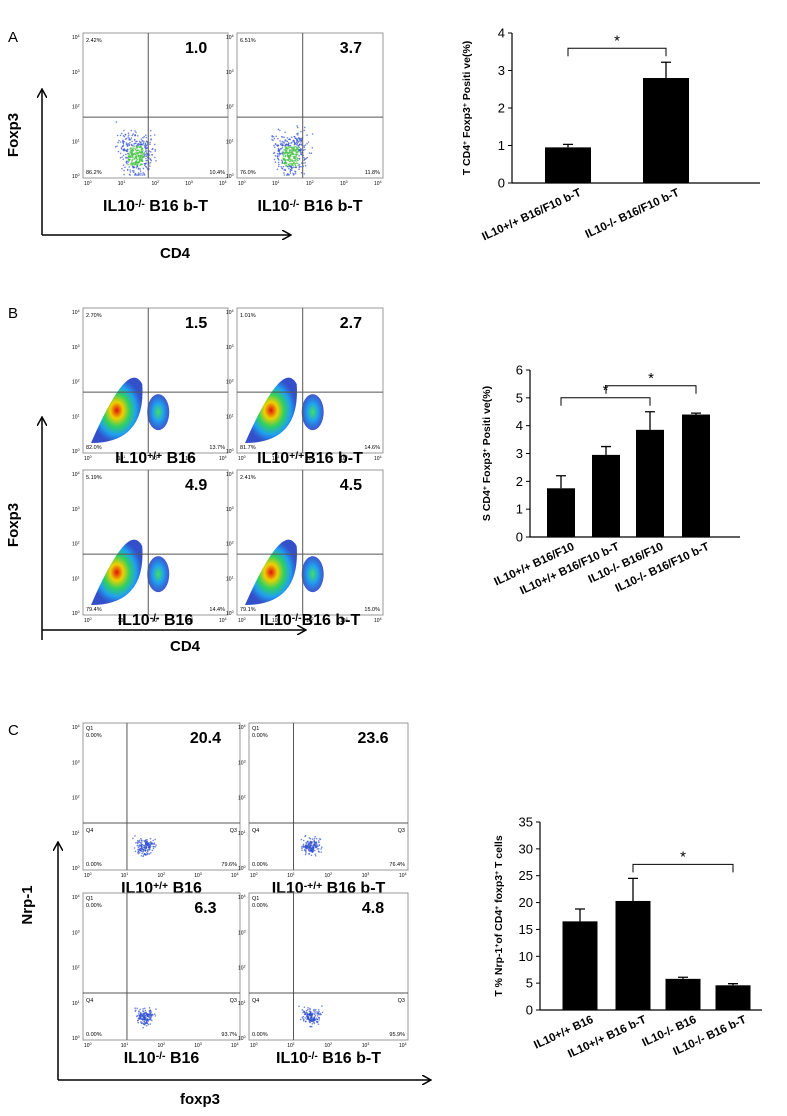 The height and width of the screenshot is (1116, 787). I want to click on quadrant-percent: 76.0%, so click(248, 173).